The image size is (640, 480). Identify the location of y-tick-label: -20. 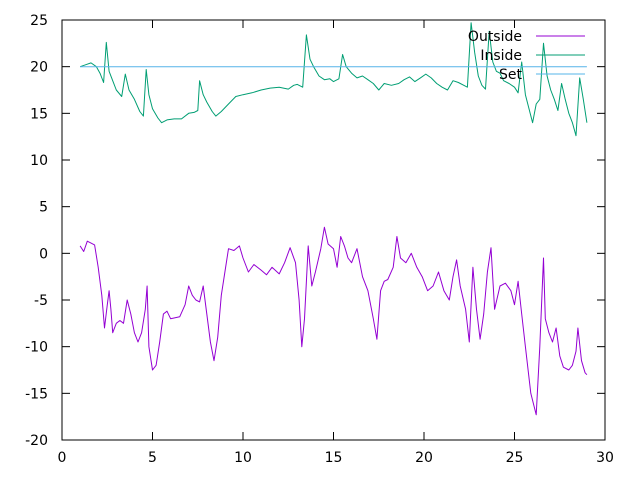
(36, 441).